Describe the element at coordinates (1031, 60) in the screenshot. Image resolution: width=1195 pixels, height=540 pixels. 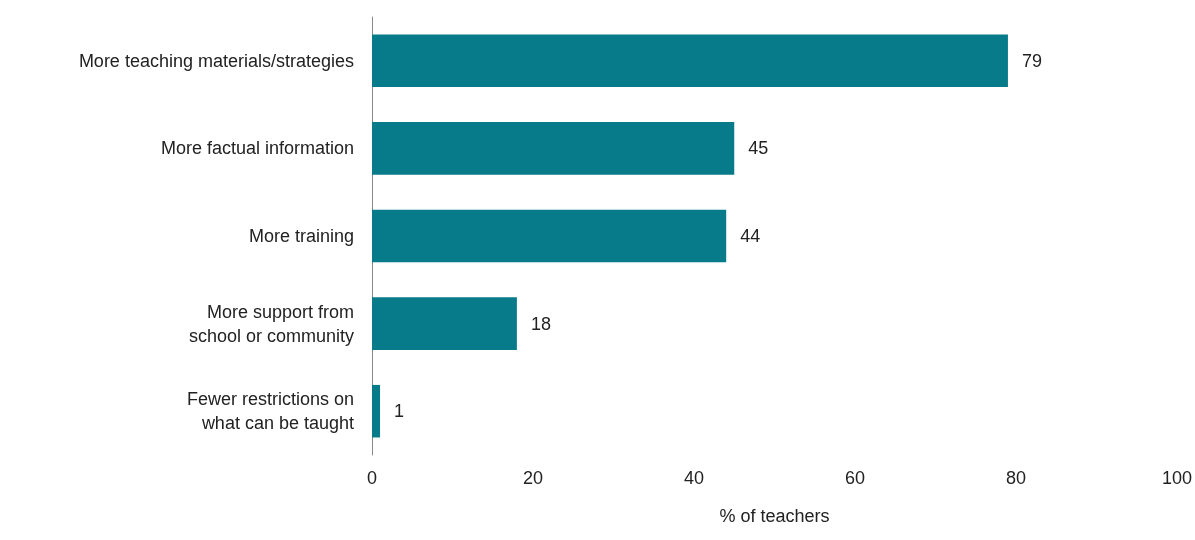
I see `data-label: 79` at that location.